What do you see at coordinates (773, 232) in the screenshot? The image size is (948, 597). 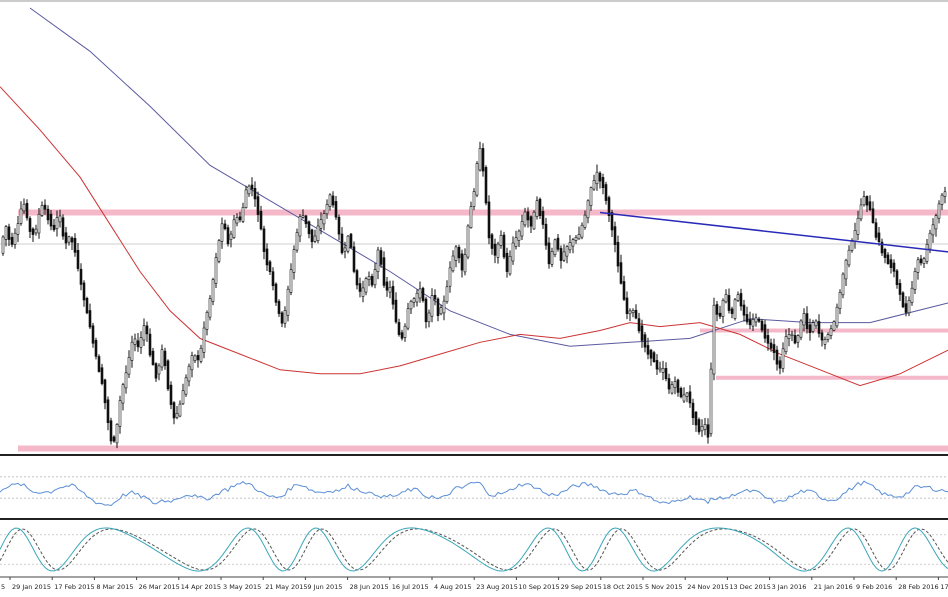 I see `descending-trendline` at bounding box center [773, 232].